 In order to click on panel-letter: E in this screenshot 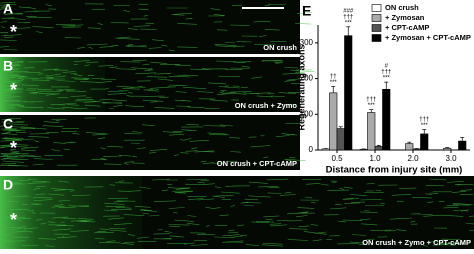, I will do `click(306, 11)`.